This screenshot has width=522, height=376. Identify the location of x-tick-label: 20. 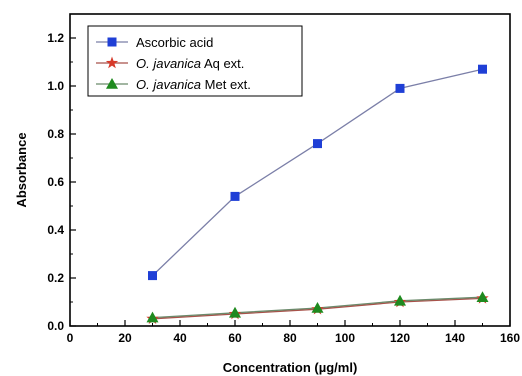
(125, 338).